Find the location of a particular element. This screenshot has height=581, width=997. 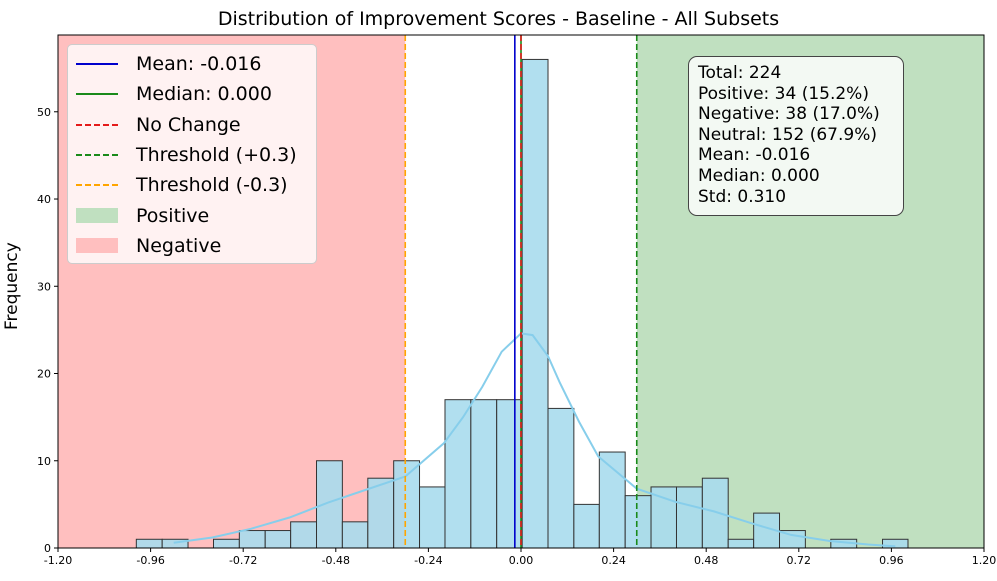

x-tick-label: -0.48 is located at coordinates (336, 560).